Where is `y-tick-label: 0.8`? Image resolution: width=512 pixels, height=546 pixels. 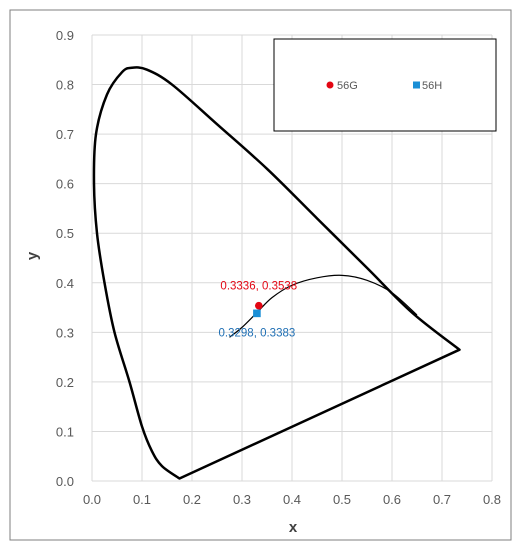
y-tick-label: 0.8 is located at coordinates (65, 85).